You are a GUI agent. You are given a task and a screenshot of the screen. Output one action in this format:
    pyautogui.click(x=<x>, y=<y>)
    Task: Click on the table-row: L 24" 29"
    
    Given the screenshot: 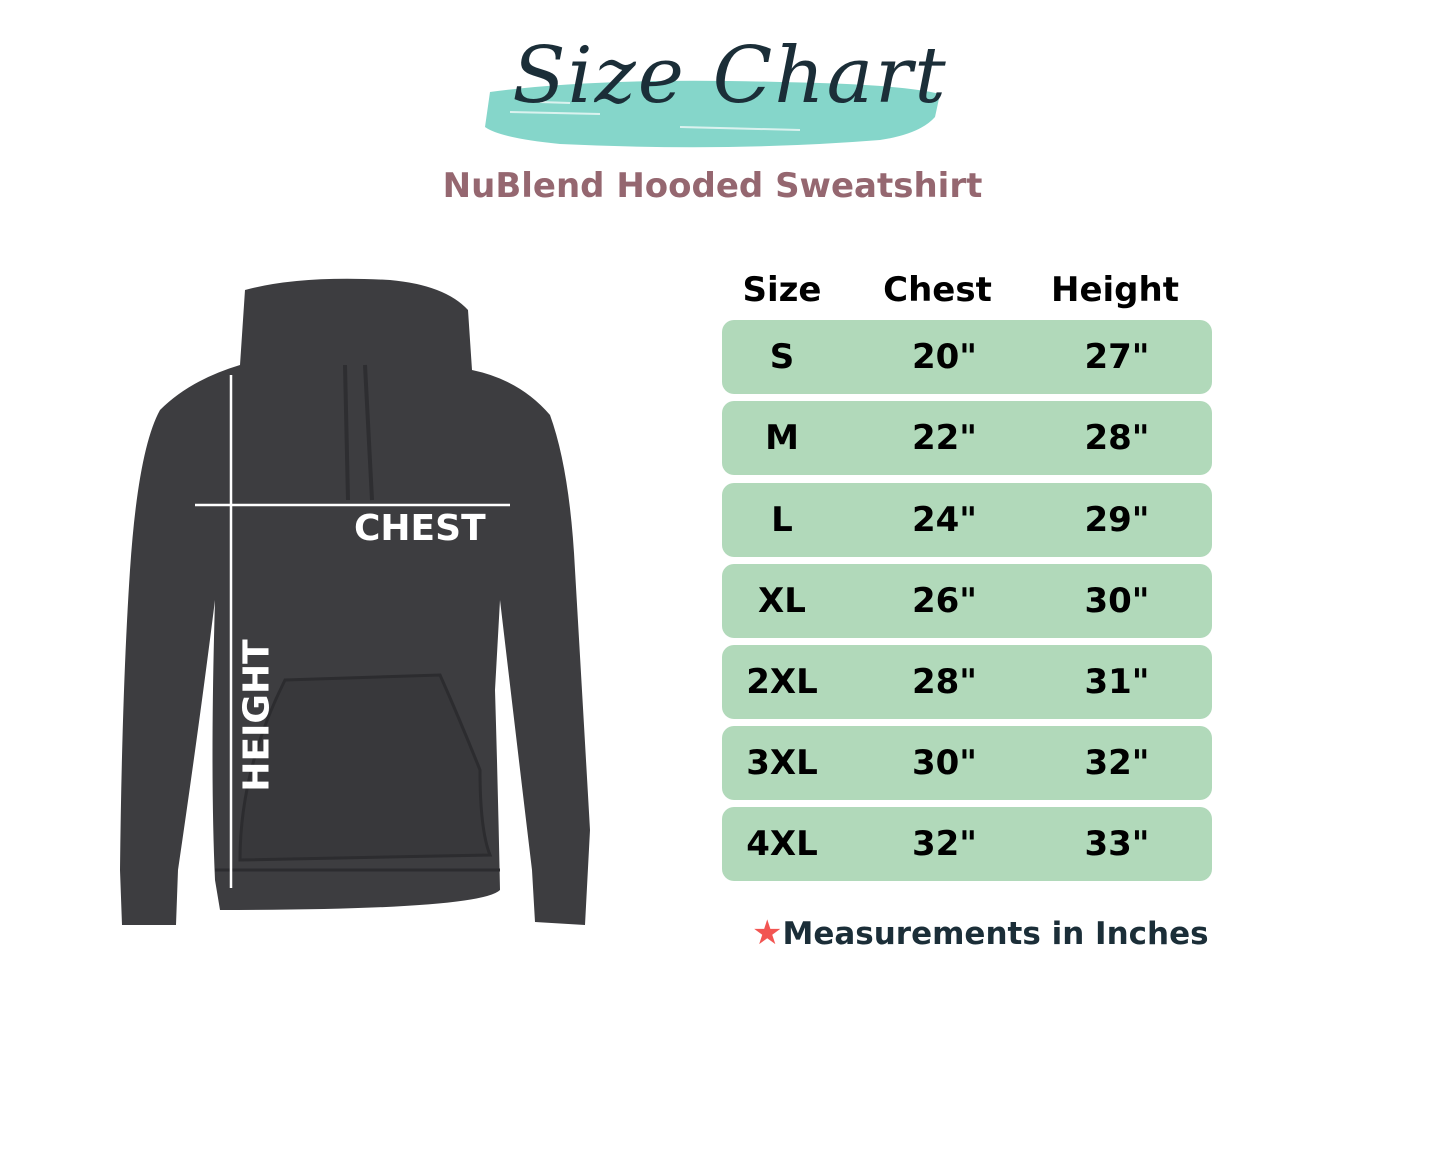 What is the action you would take?
    pyautogui.click(x=967, y=520)
    